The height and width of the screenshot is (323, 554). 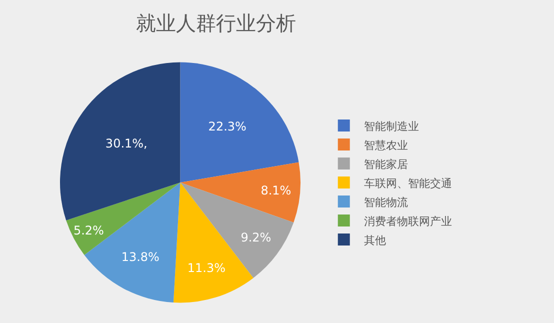 What do you see at coordinates (227, 127) in the screenshot?
I see `data-label: 22.3%` at bounding box center [227, 127].